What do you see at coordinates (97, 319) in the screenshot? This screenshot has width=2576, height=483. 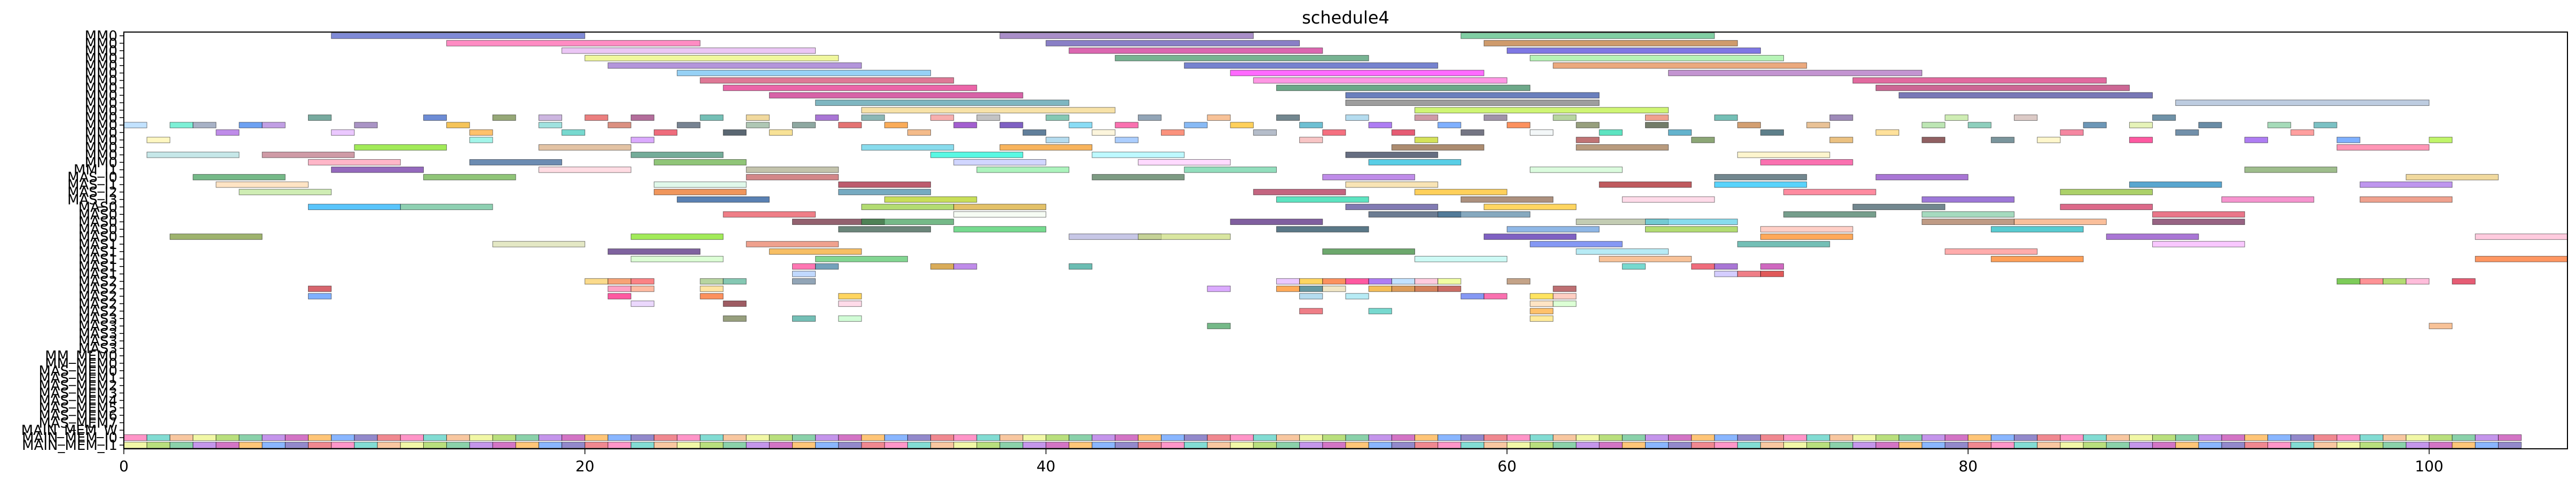 I see `row-label: MAS3` at bounding box center [97, 319].